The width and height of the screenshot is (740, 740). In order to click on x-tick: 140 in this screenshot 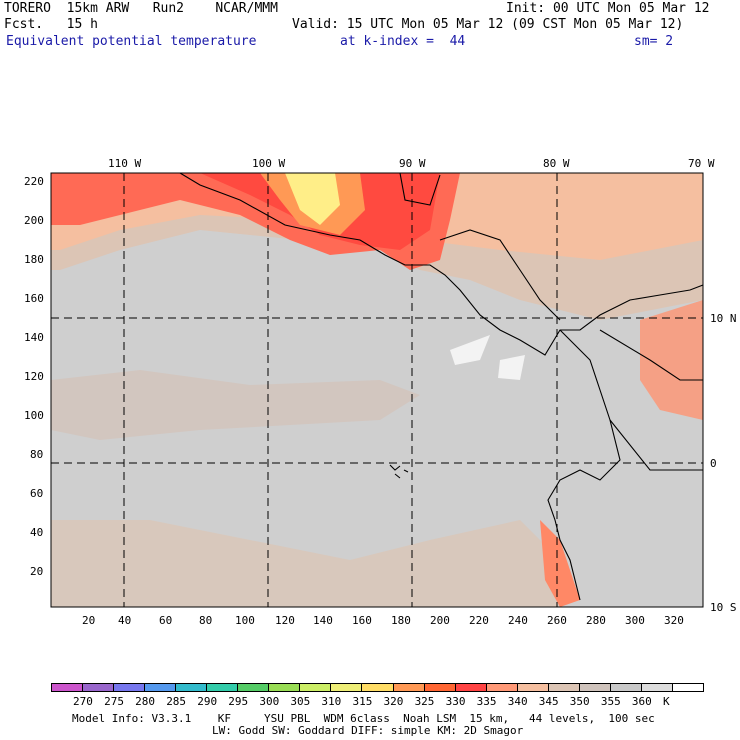, I will do `click(323, 620)`.